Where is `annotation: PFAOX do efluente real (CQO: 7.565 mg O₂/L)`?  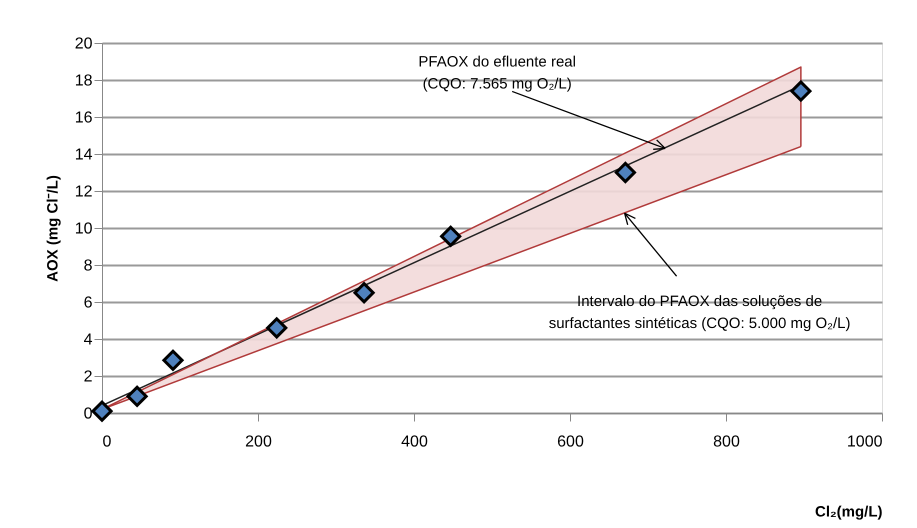 annotation: PFAOX do efluente real (CQO: 7.565 mg O₂/L) is located at coordinates (497, 72).